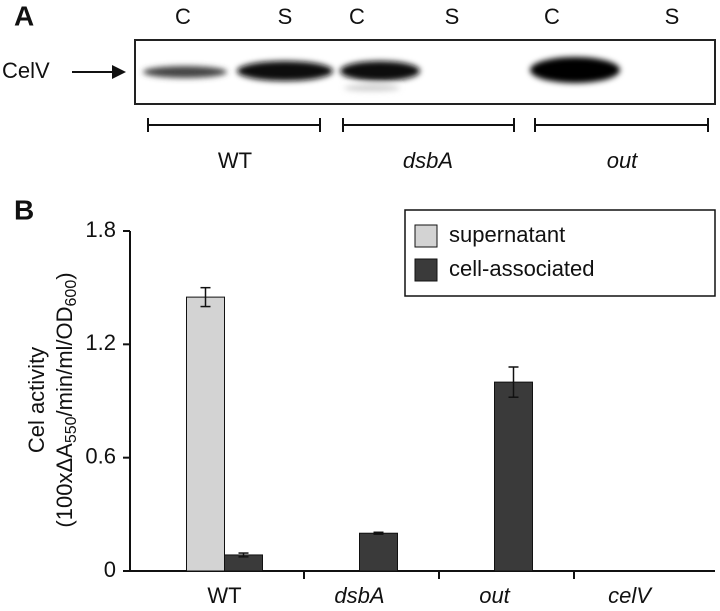 This screenshot has width=720, height=611. What do you see at coordinates (100, 229) in the screenshot?
I see `y-tick-label: 1.8` at bounding box center [100, 229].